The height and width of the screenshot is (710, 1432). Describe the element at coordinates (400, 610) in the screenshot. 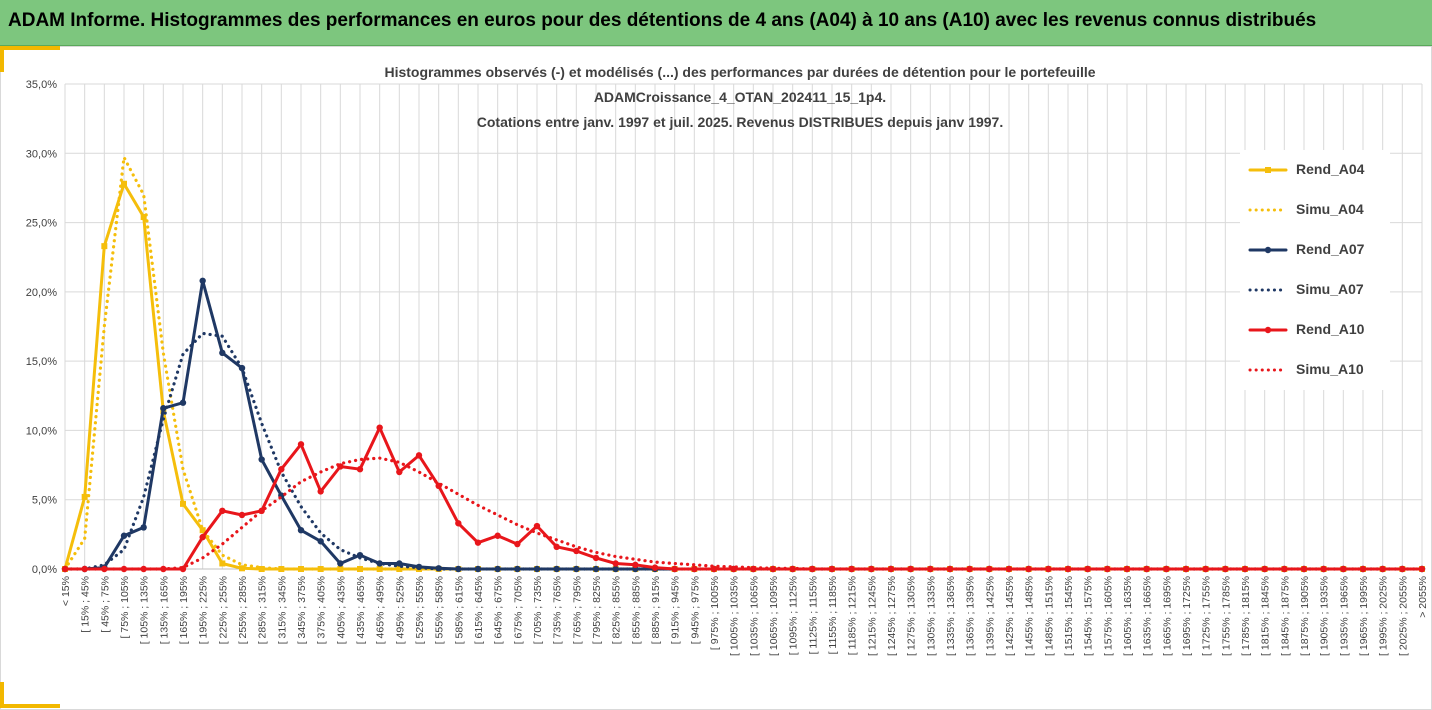

I see `x-tick-label: [ 495% ; 525%` at that location.